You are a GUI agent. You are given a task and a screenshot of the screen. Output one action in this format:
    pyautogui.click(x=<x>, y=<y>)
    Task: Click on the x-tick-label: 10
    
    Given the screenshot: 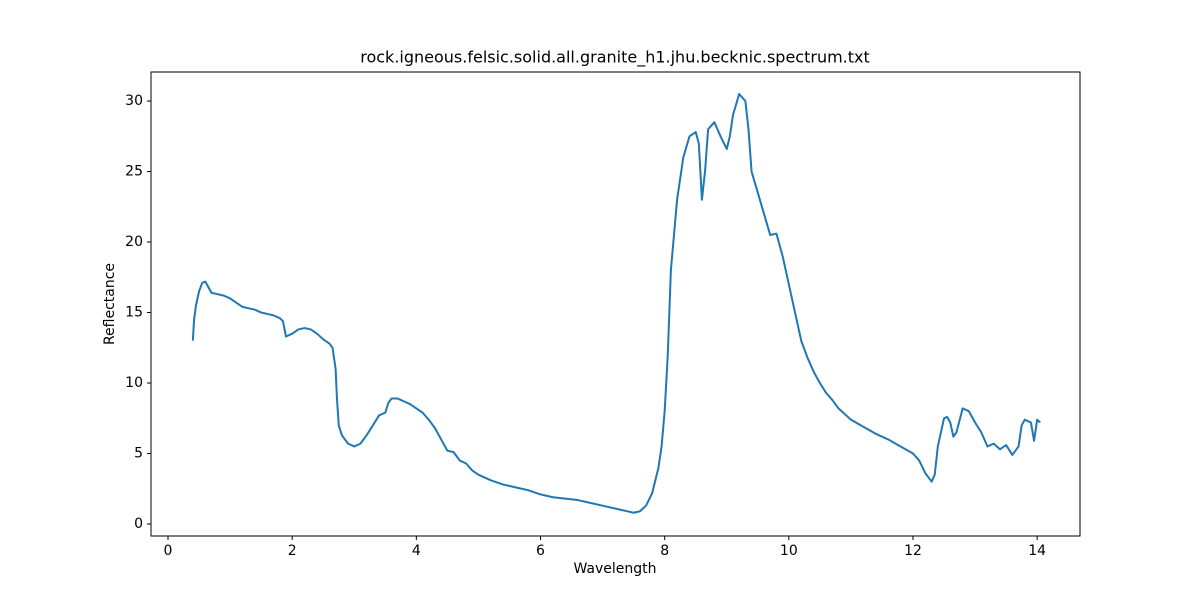 What is the action you would take?
    pyautogui.click(x=789, y=551)
    